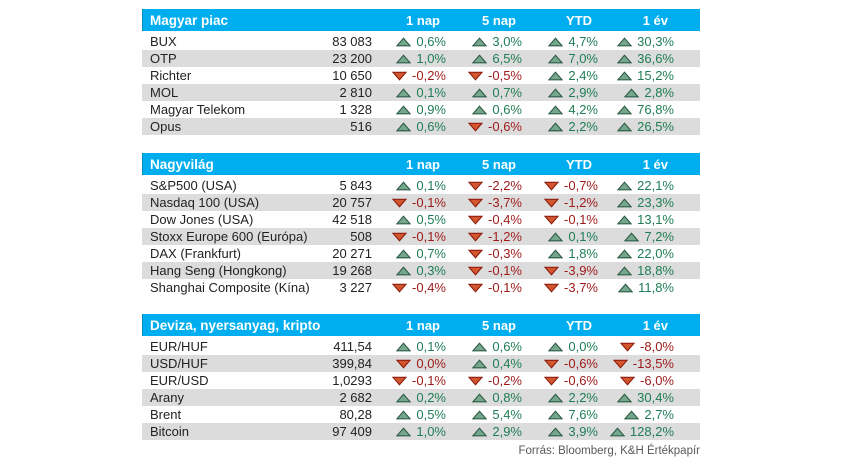  Describe the element at coordinates (235, 325) in the screenshot. I see `table-title: Deviza, nyersanyag, kripto` at that location.